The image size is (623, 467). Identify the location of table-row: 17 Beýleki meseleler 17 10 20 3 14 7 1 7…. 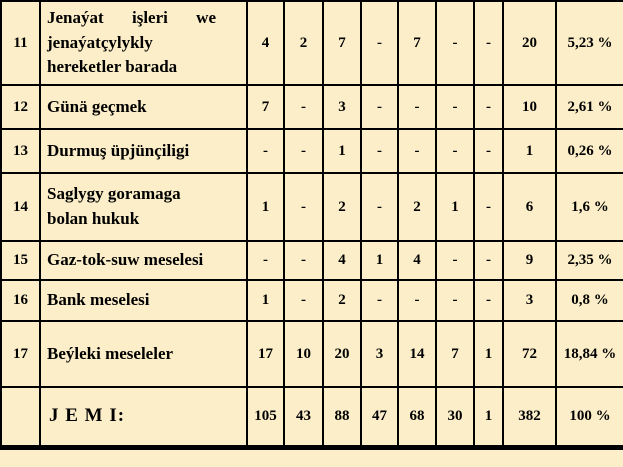
(311, 354).